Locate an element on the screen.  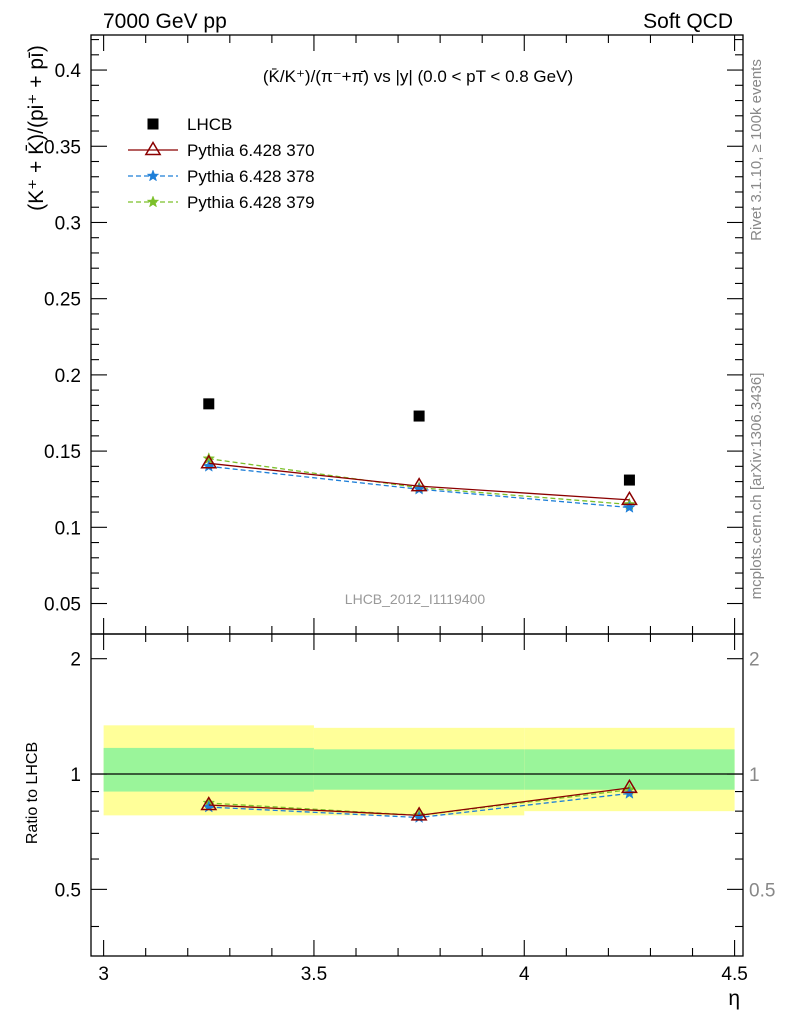
x-tick-label: 4.5 is located at coordinates (734, 974).